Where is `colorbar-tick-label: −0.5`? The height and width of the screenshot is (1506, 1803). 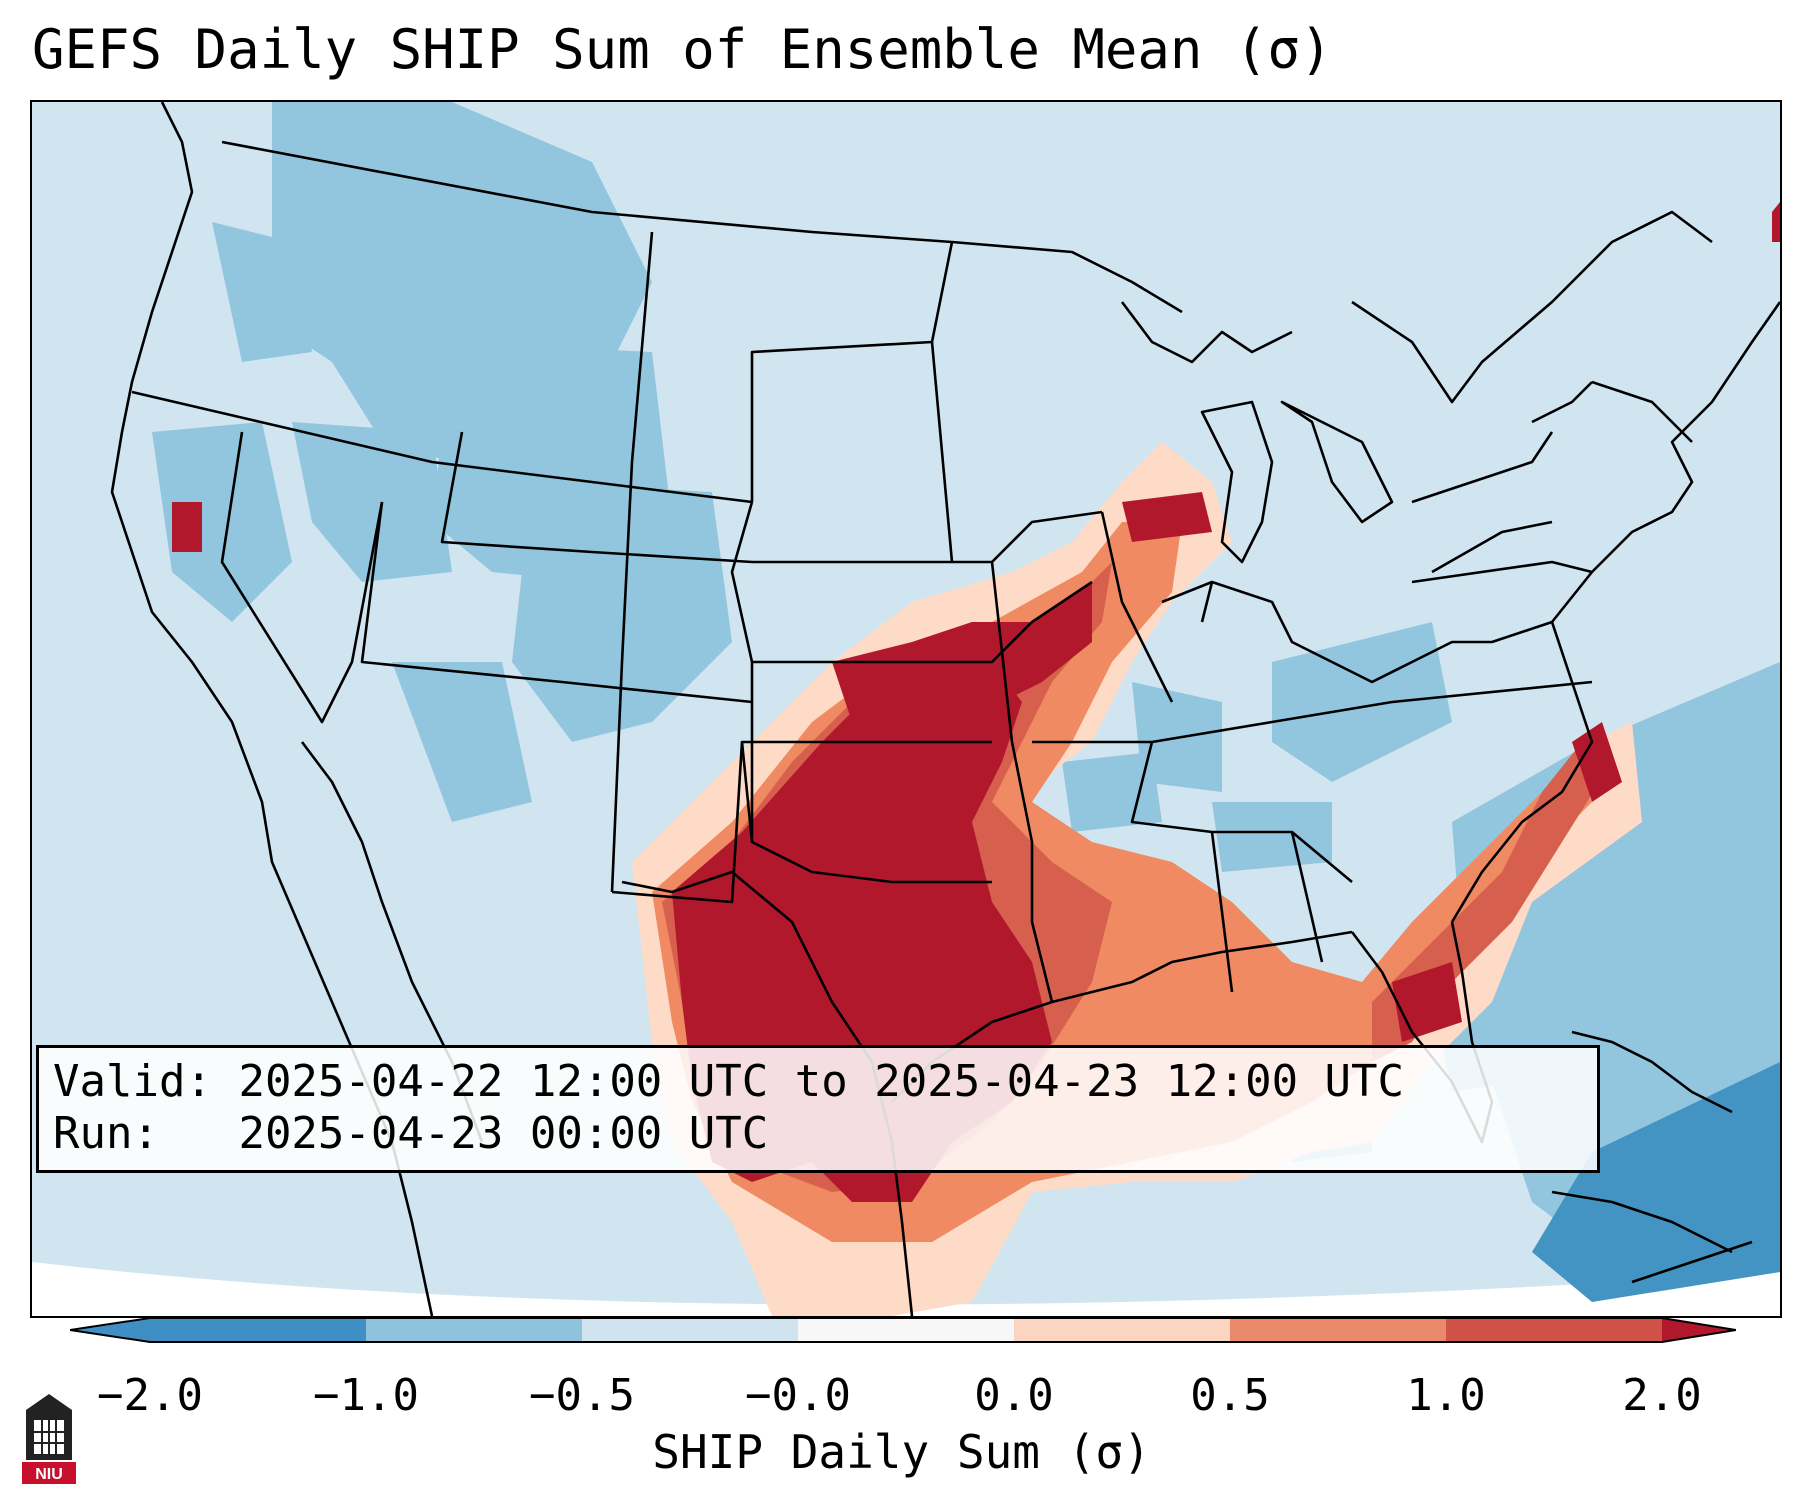
colorbar-tick-label: −0.5 is located at coordinates (582, 1395).